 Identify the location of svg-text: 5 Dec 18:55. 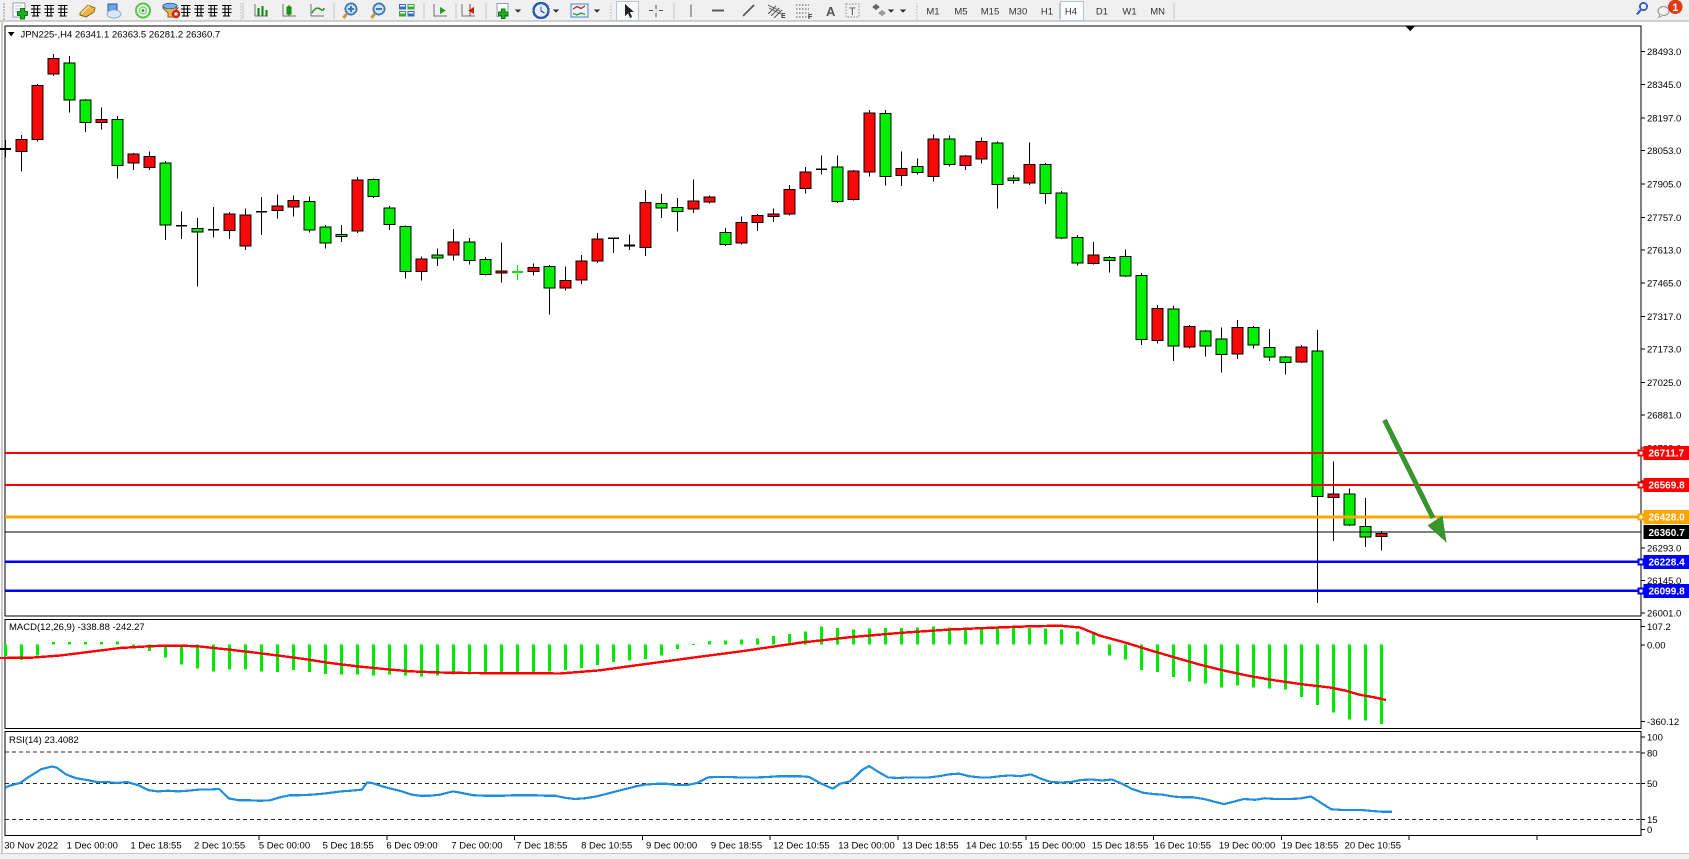
(348, 846).